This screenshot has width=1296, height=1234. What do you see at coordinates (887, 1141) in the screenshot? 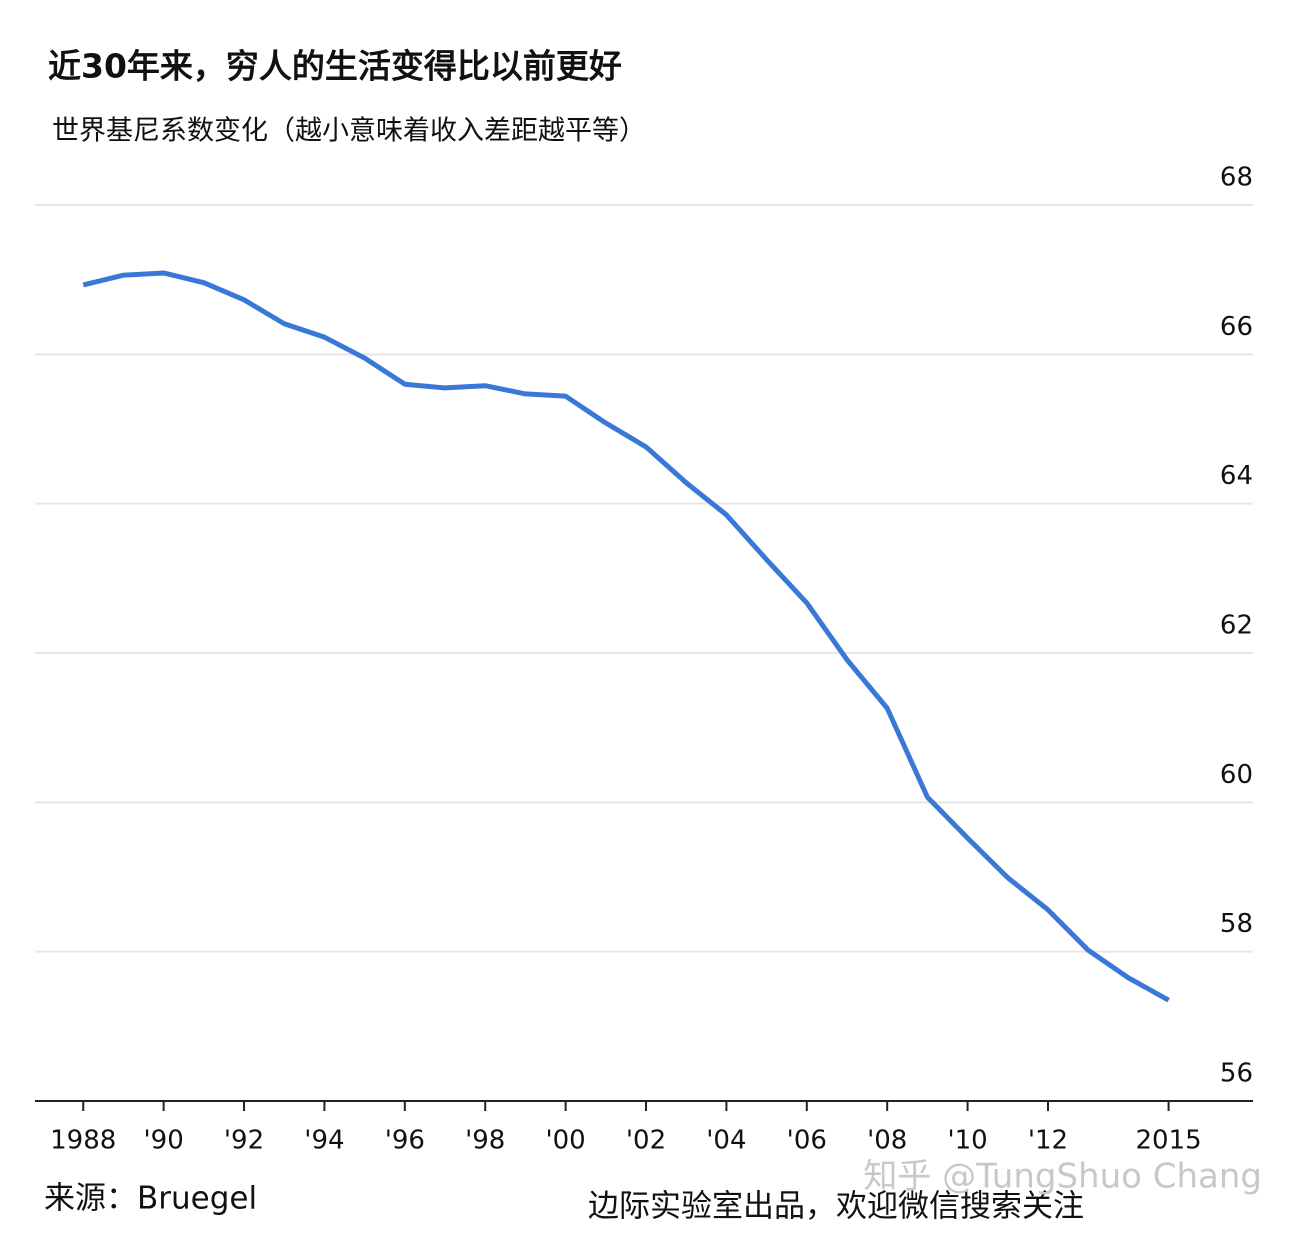
I see `x-tick-label: '08` at bounding box center [887, 1141].